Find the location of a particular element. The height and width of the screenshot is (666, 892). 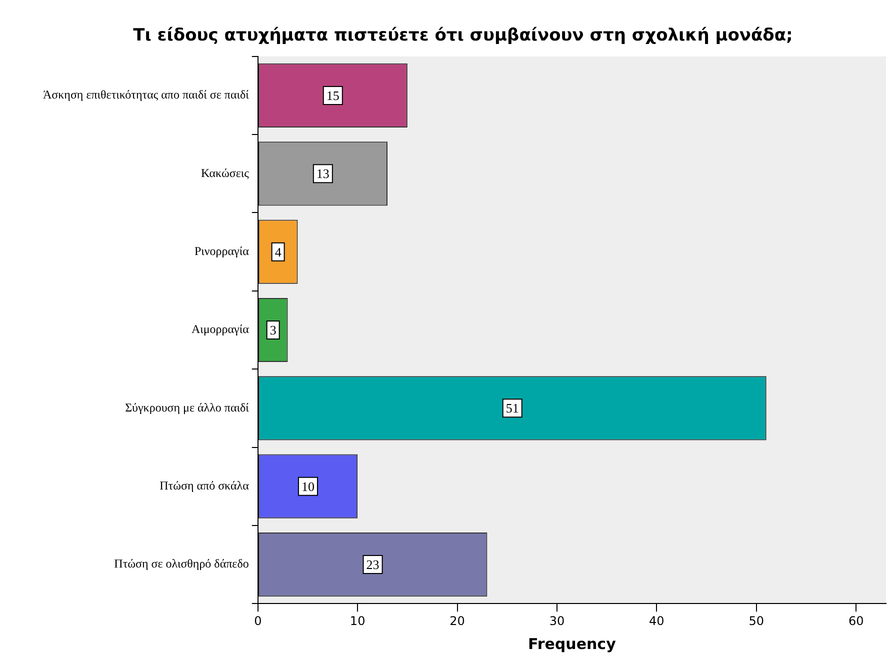

x-tick-label: 10 is located at coordinates (358, 621).